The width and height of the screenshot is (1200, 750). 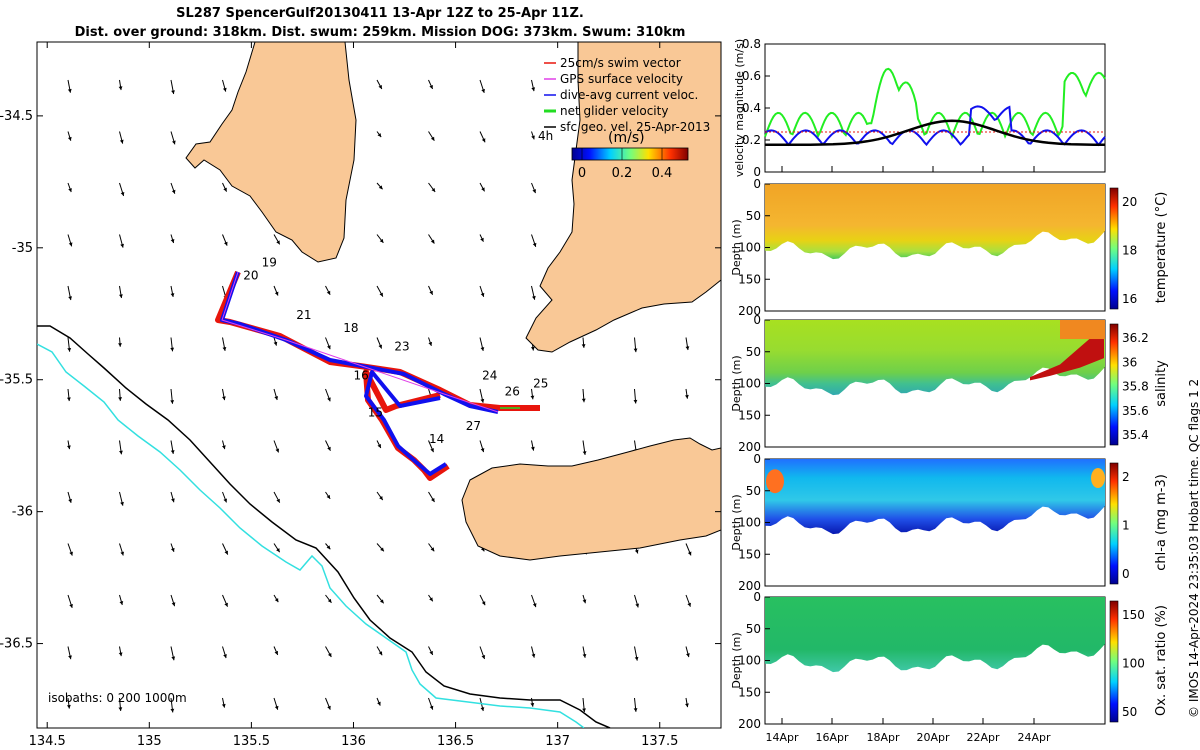 What do you see at coordinates (935, 635) in the screenshot?
I see `oxygen-section` at bounding box center [935, 635].